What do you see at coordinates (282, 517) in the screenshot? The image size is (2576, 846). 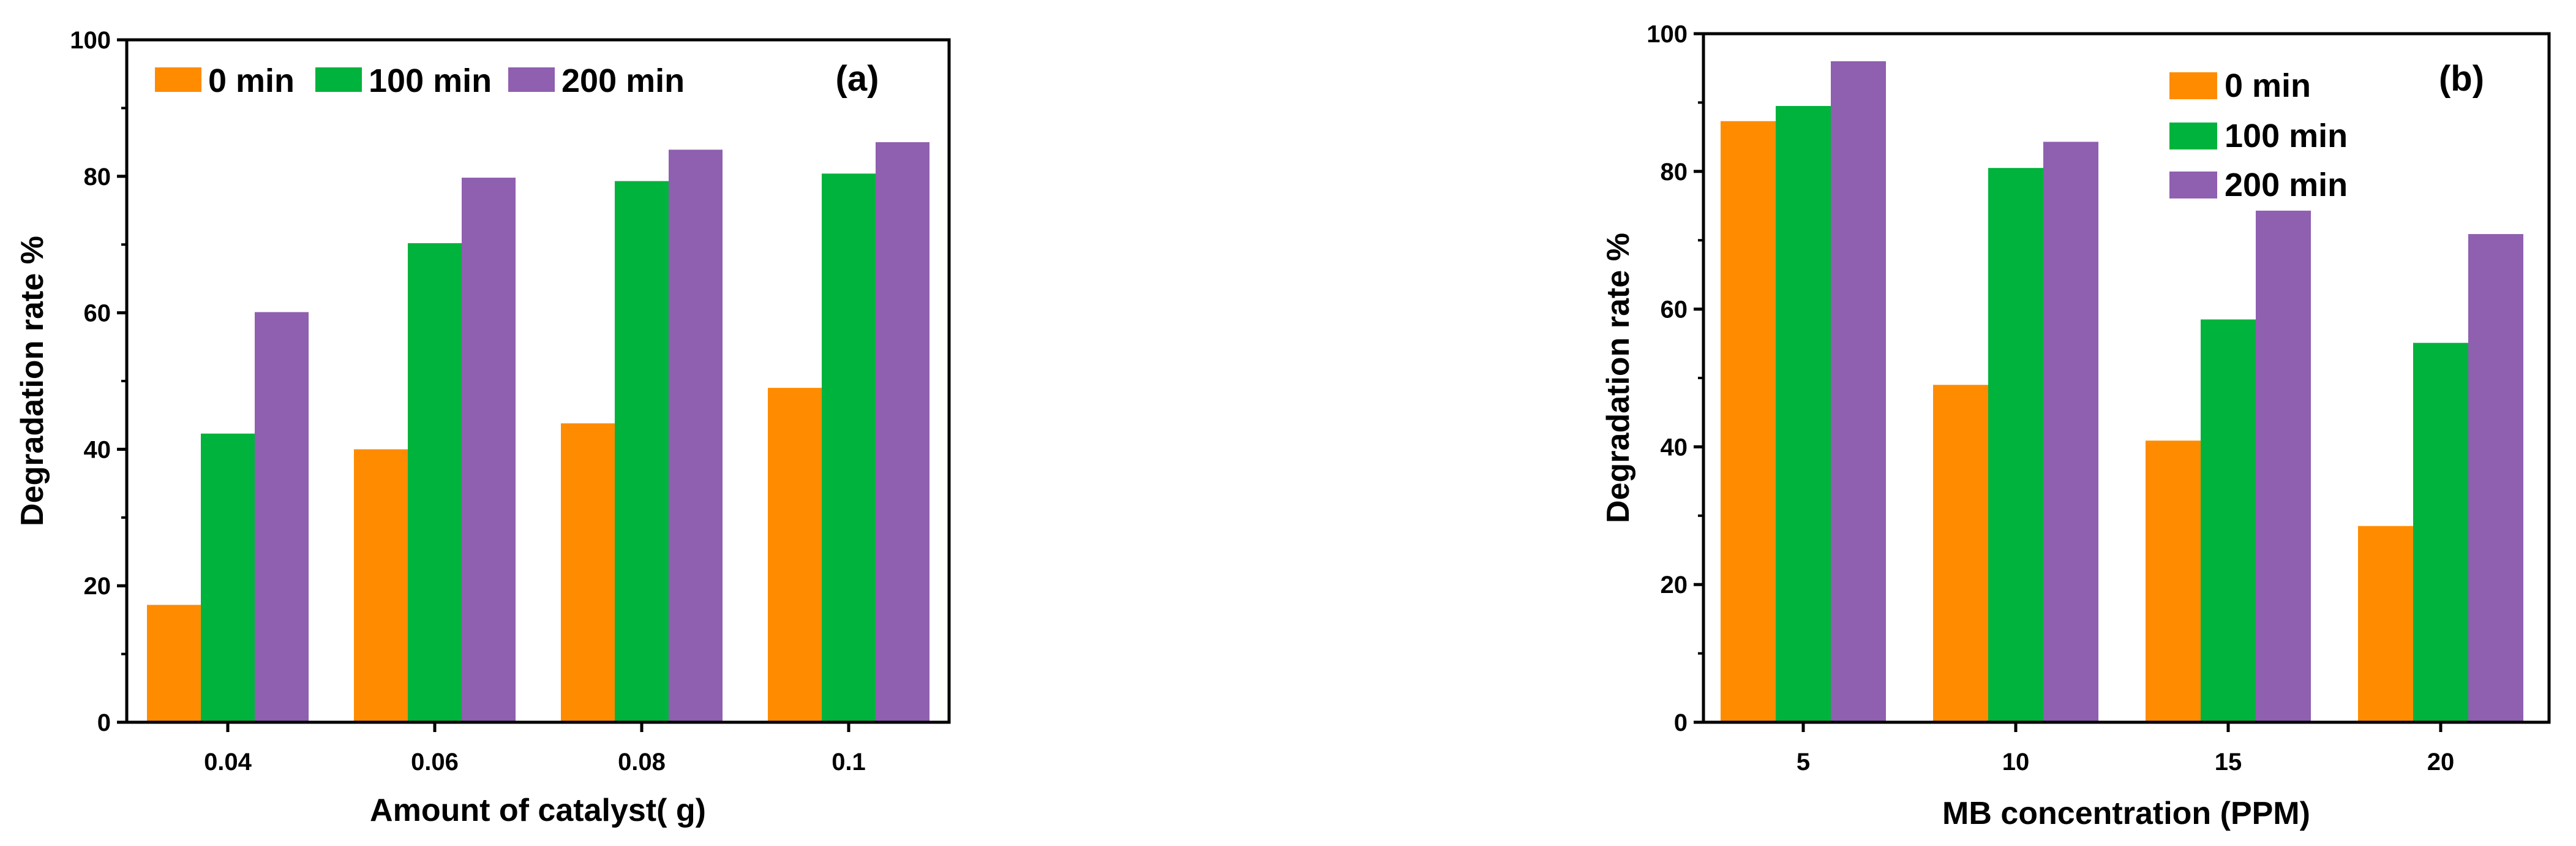 I see `bar-200-min-0.04` at bounding box center [282, 517].